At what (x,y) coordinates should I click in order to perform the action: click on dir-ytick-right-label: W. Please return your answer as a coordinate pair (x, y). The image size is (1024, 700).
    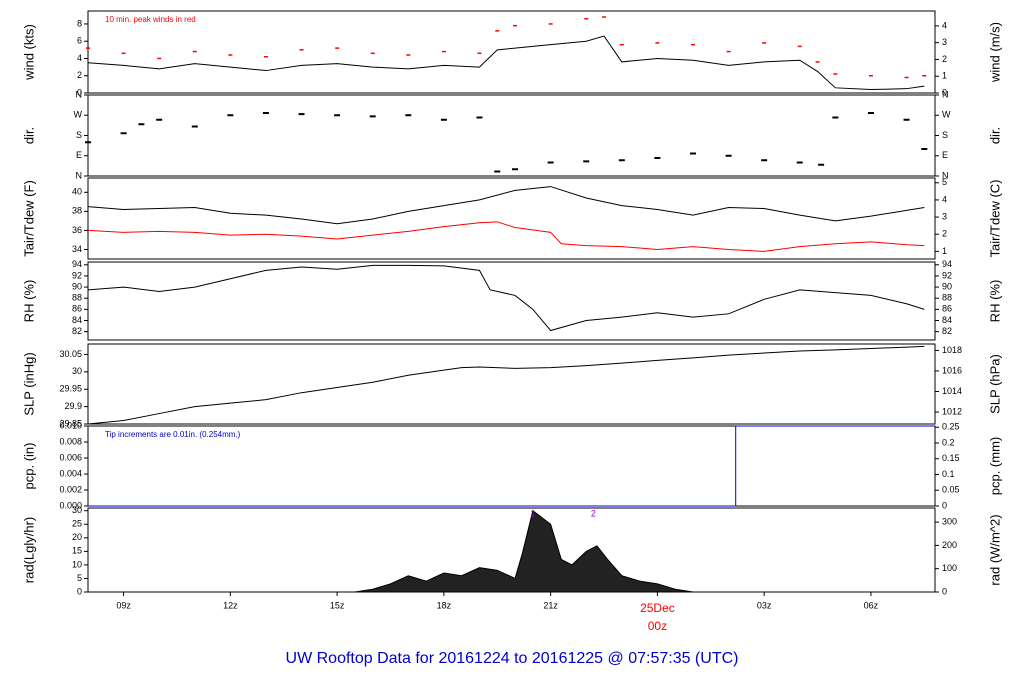
    Looking at the image, I should click on (946, 115).